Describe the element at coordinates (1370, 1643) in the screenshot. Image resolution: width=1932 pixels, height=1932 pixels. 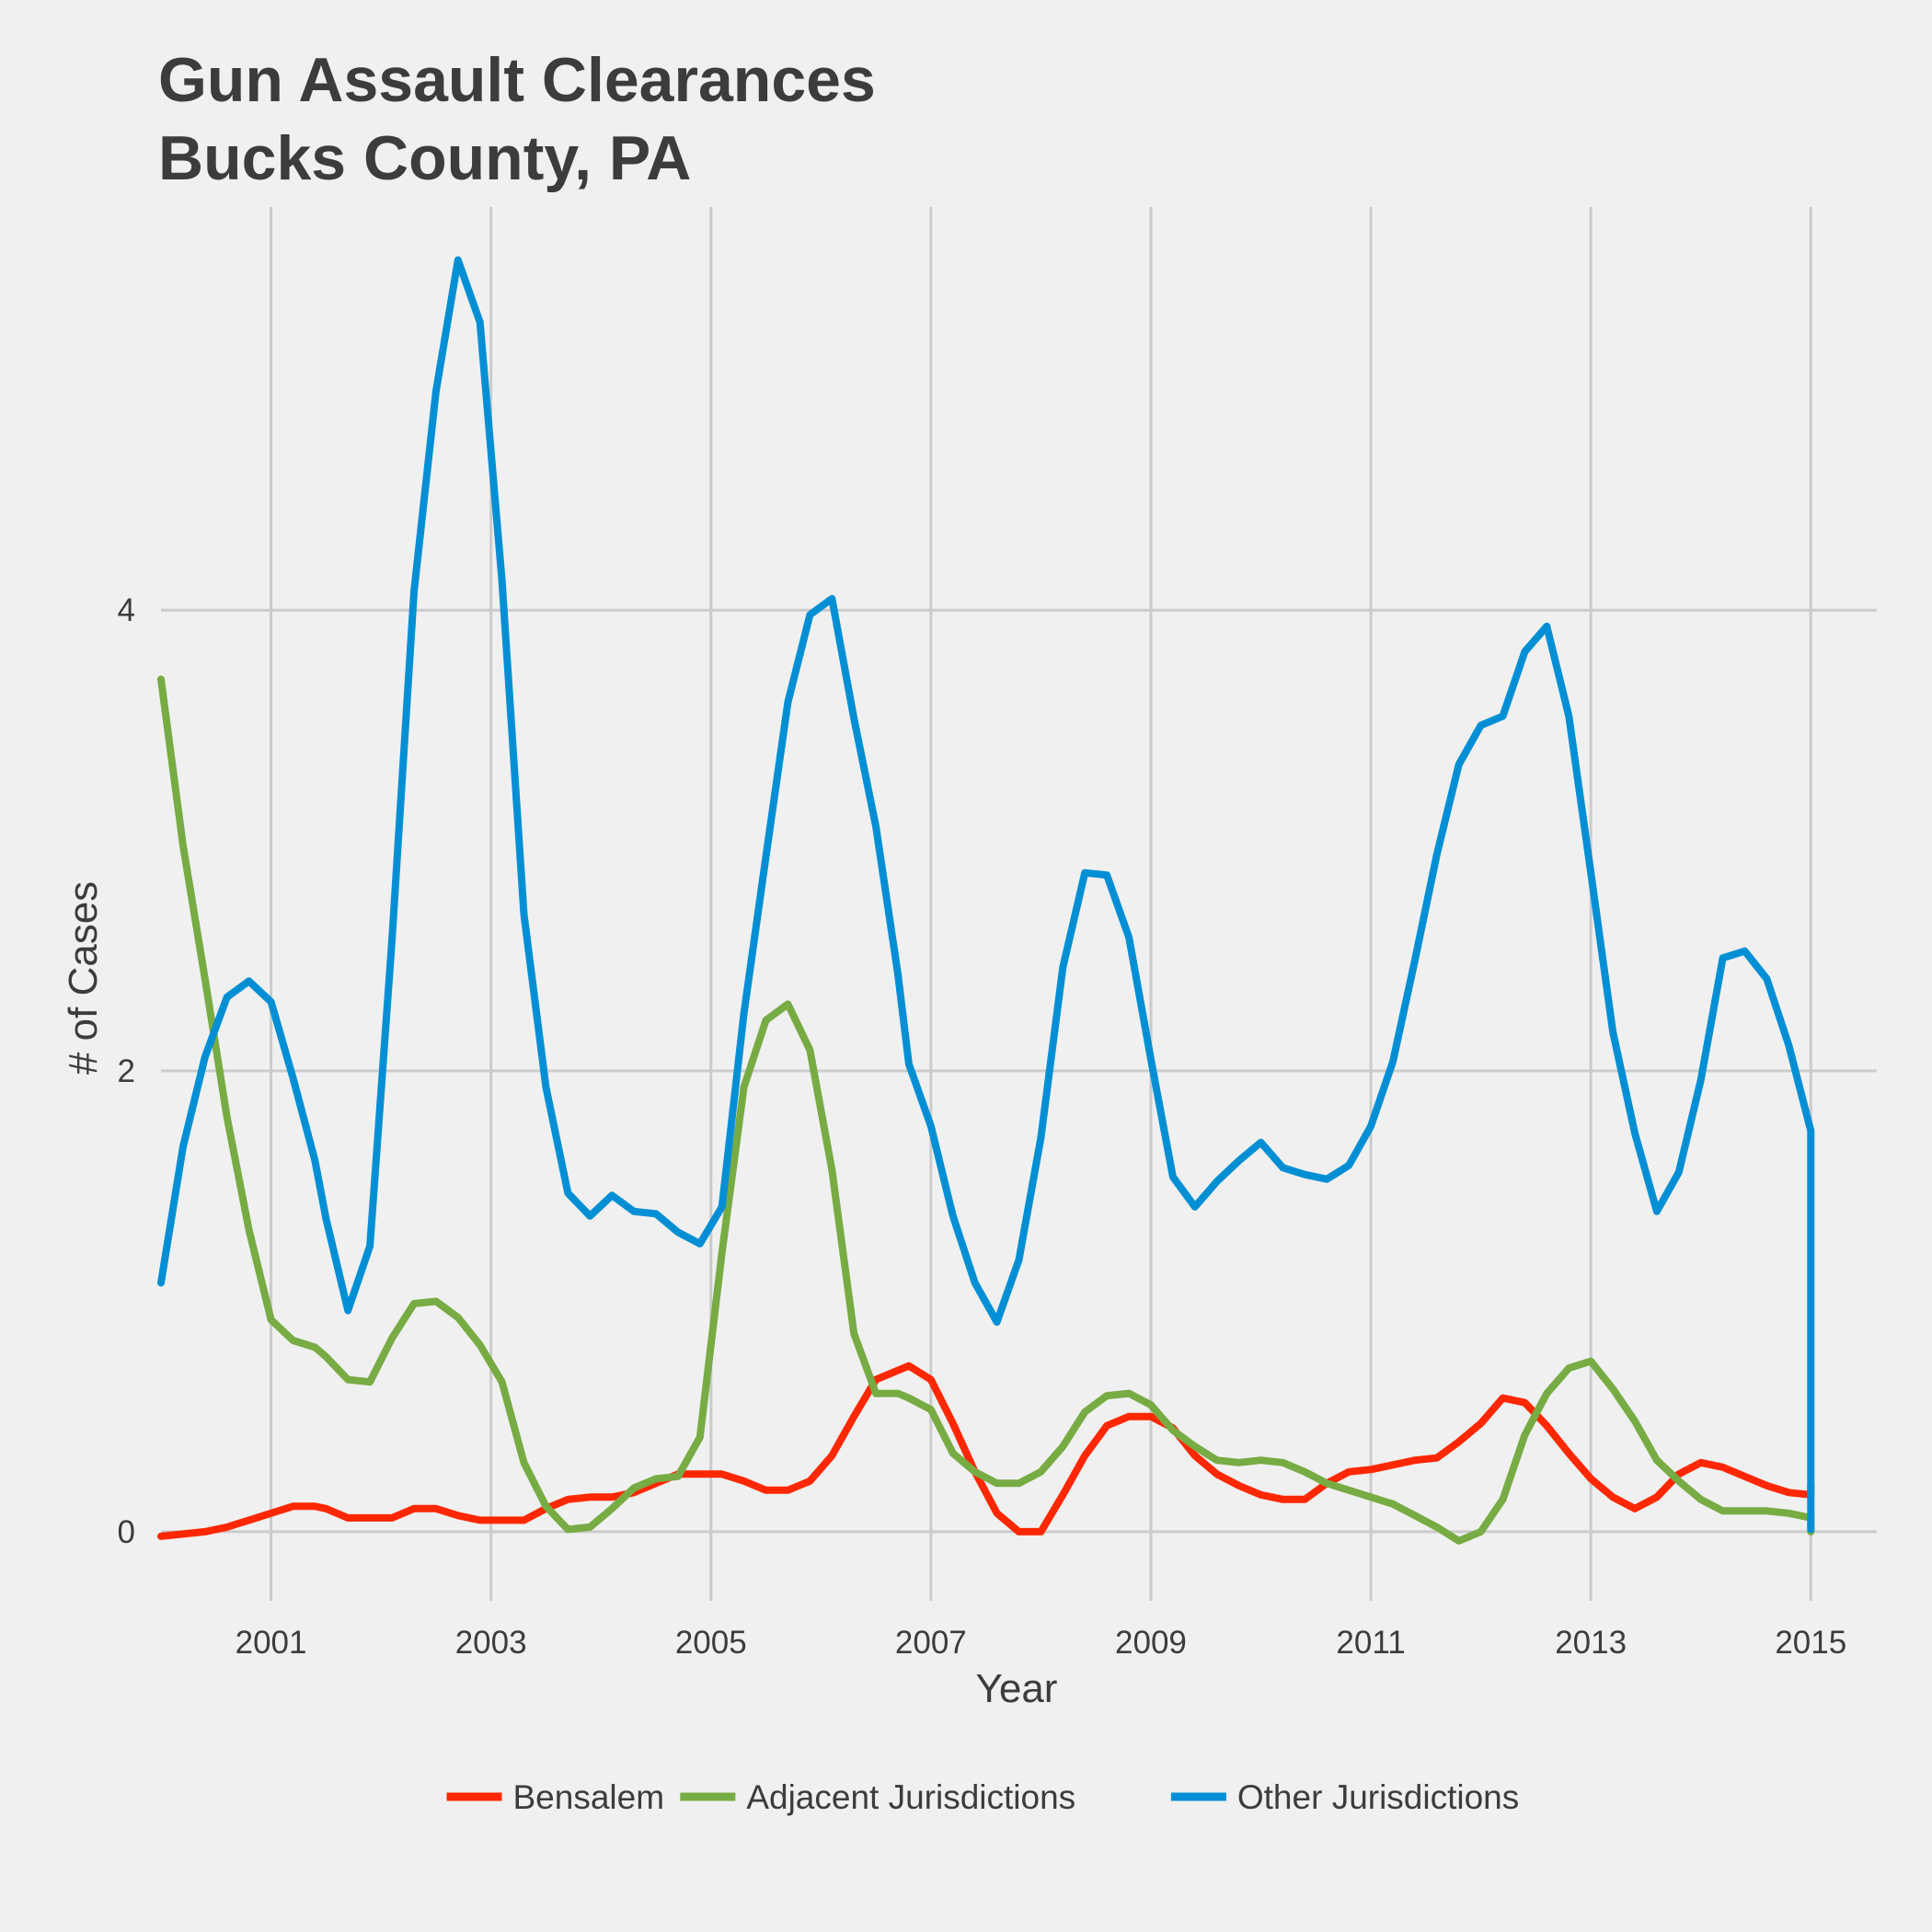
I see `x-tick-label-2011: 2011` at that location.